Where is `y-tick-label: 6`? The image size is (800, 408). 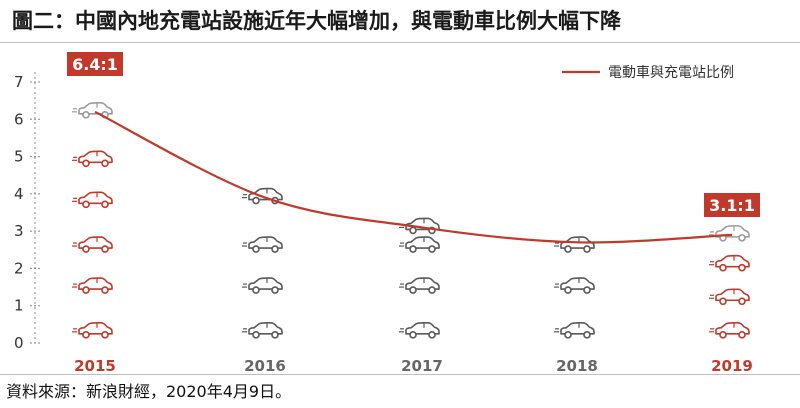 y-tick-label: 6 is located at coordinates (19, 119).